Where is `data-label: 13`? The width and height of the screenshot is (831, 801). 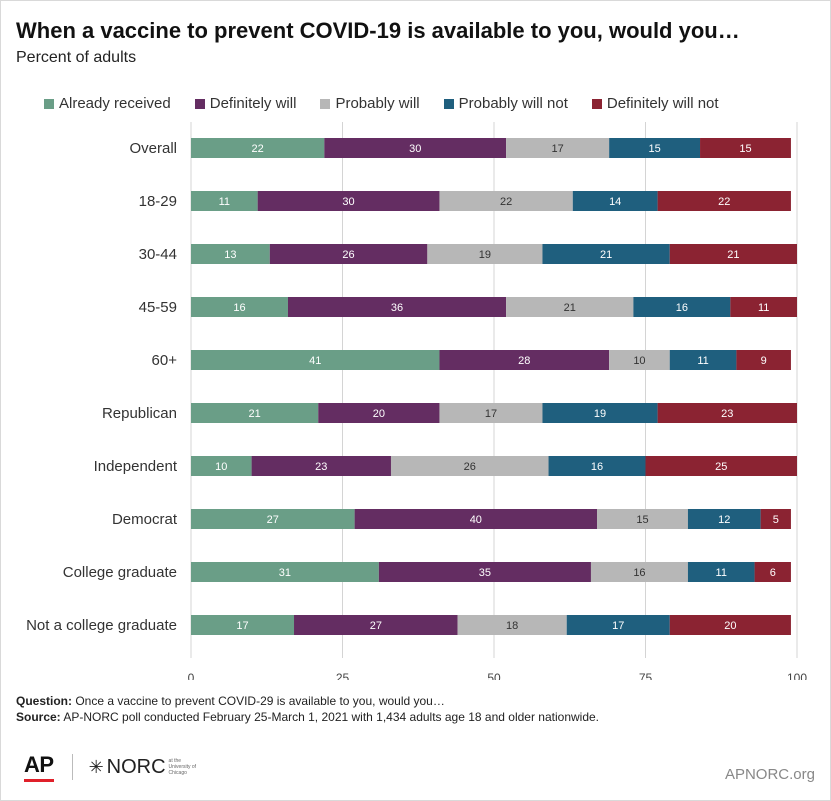
data-label: 13 is located at coordinates (230, 255).